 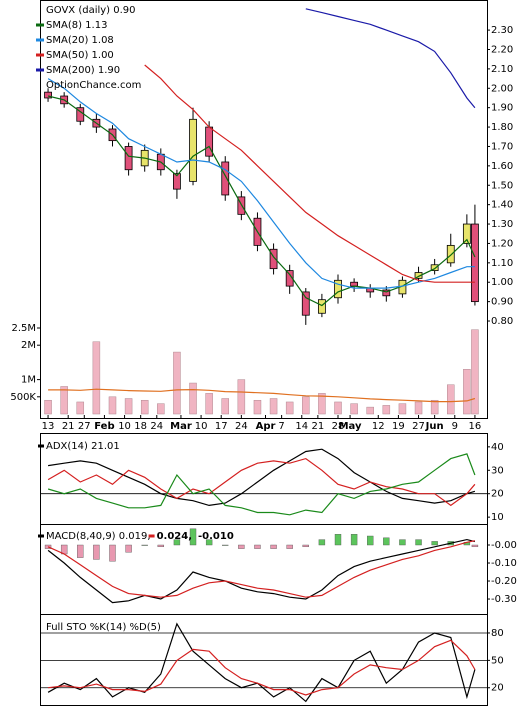 I want to click on y-tick-label: 2.30, so click(x=502, y=30).